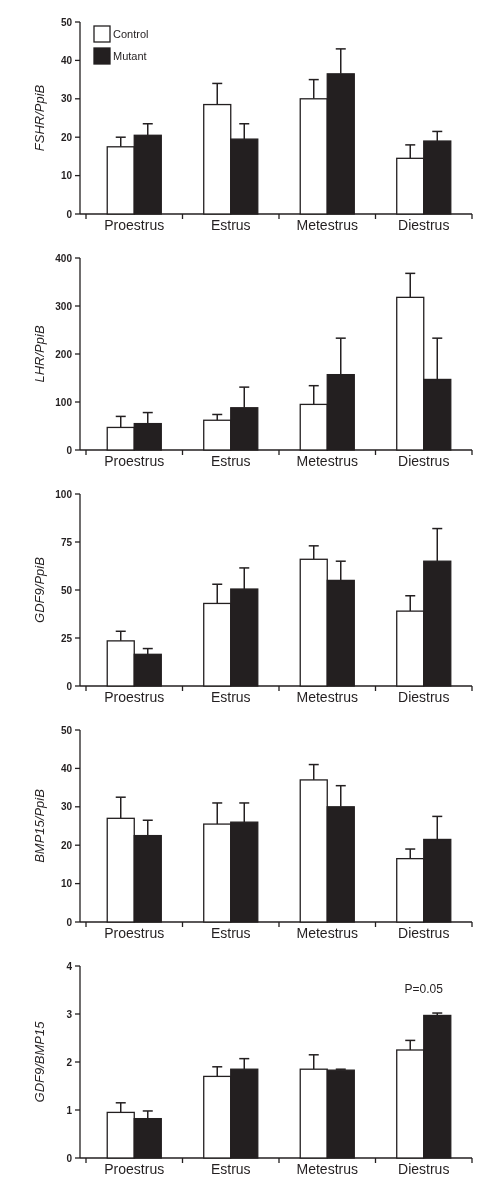 The width and height of the screenshot is (486, 1200). What do you see at coordinates (66, 638) in the screenshot?
I see `y-tick-label: 25` at bounding box center [66, 638].